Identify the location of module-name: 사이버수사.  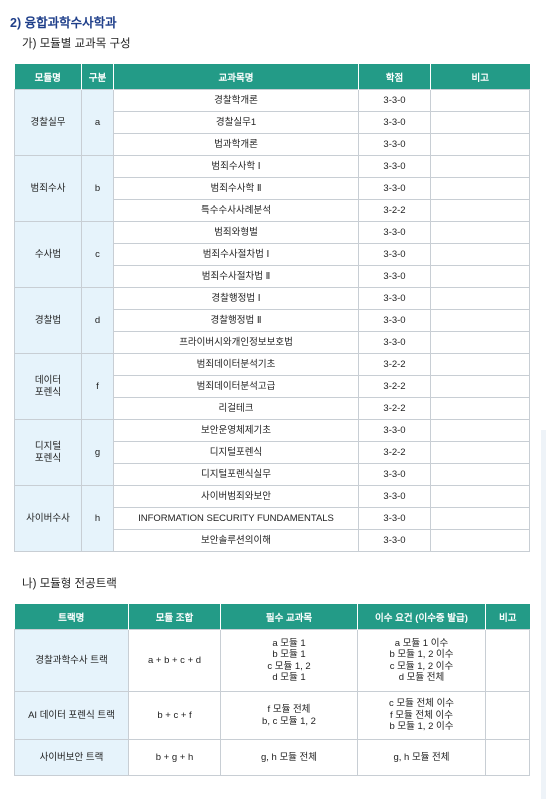
(48, 518).